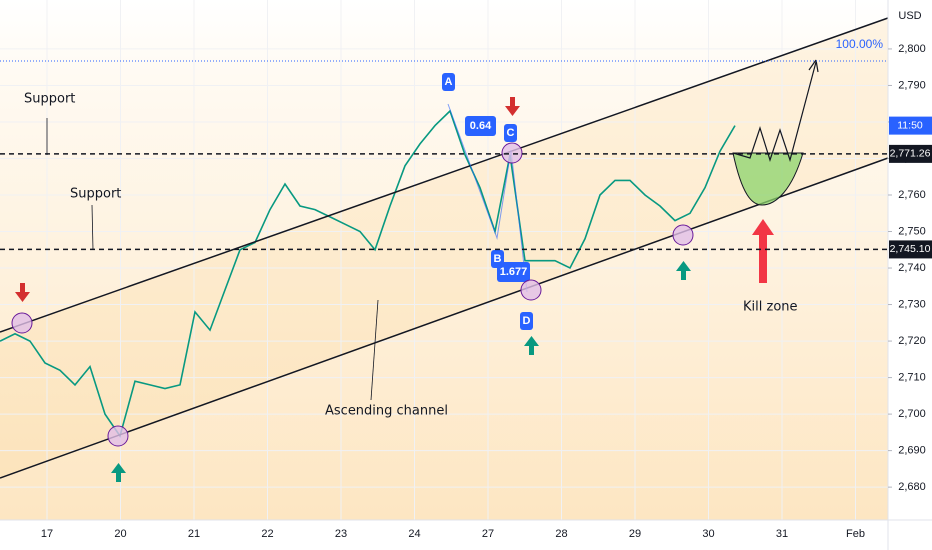 The width and height of the screenshot is (932, 550). I want to click on kill-zone-bowl, so click(768, 179).